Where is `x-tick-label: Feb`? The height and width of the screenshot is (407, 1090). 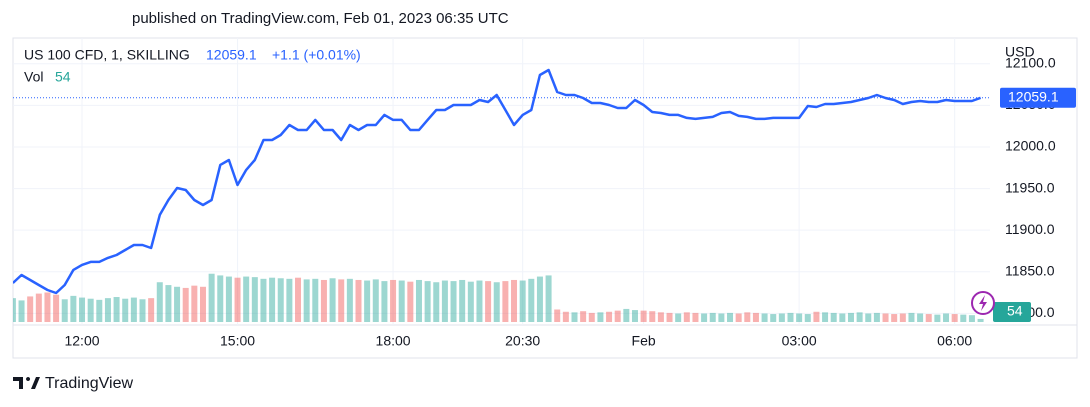
x-tick-label: Feb is located at coordinates (644, 341).